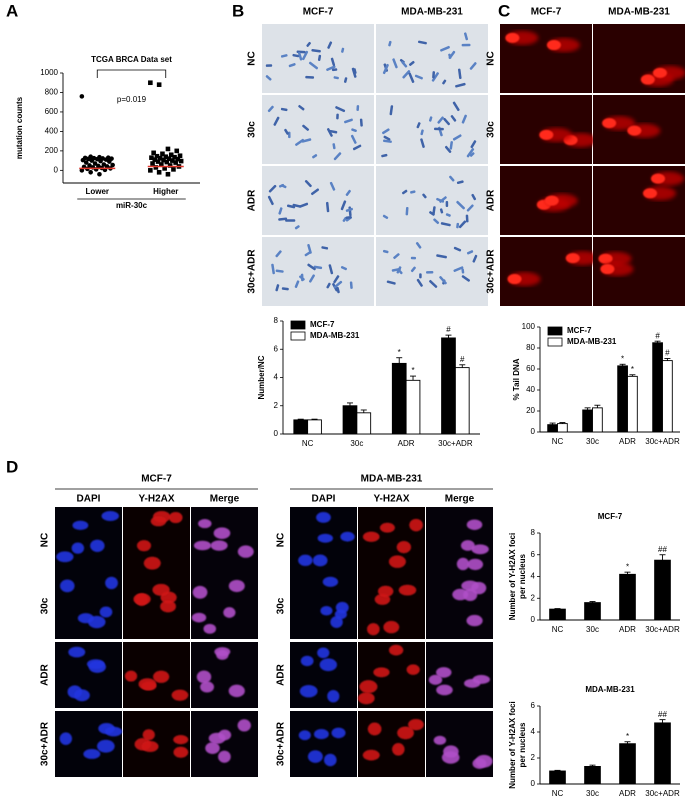 This screenshot has height=800, width=685. Describe the element at coordinates (592, 629) in the screenshot. I see `x-tick-label: 30c` at that location.